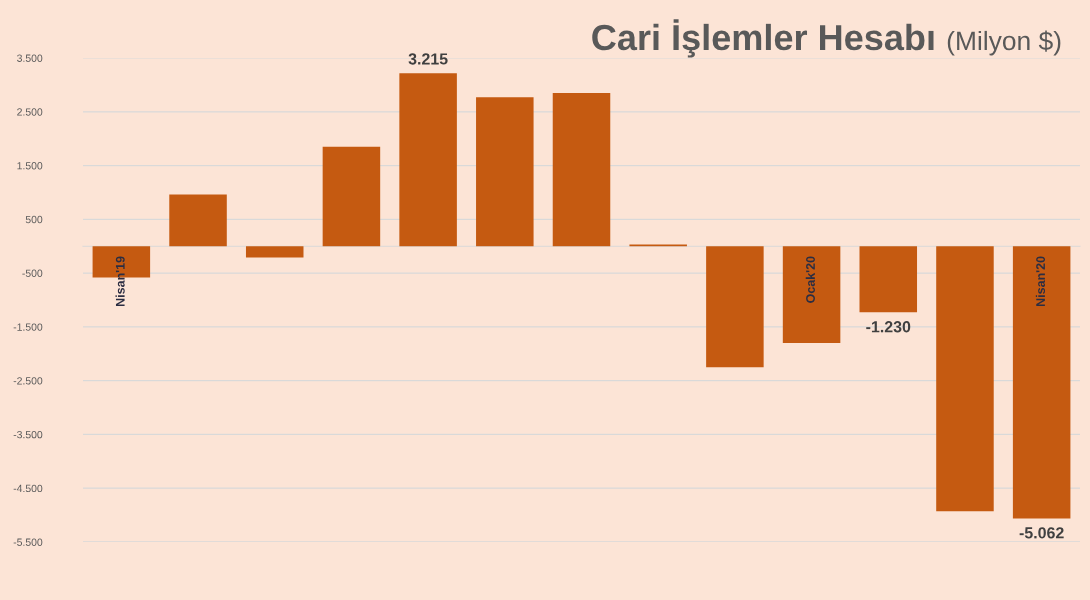 This screenshot has height=600, width=1090. What do you see at coordinates (428, 59) in the screenshot?
I see `data-label: 3.215` at bounding box center [428, 59].